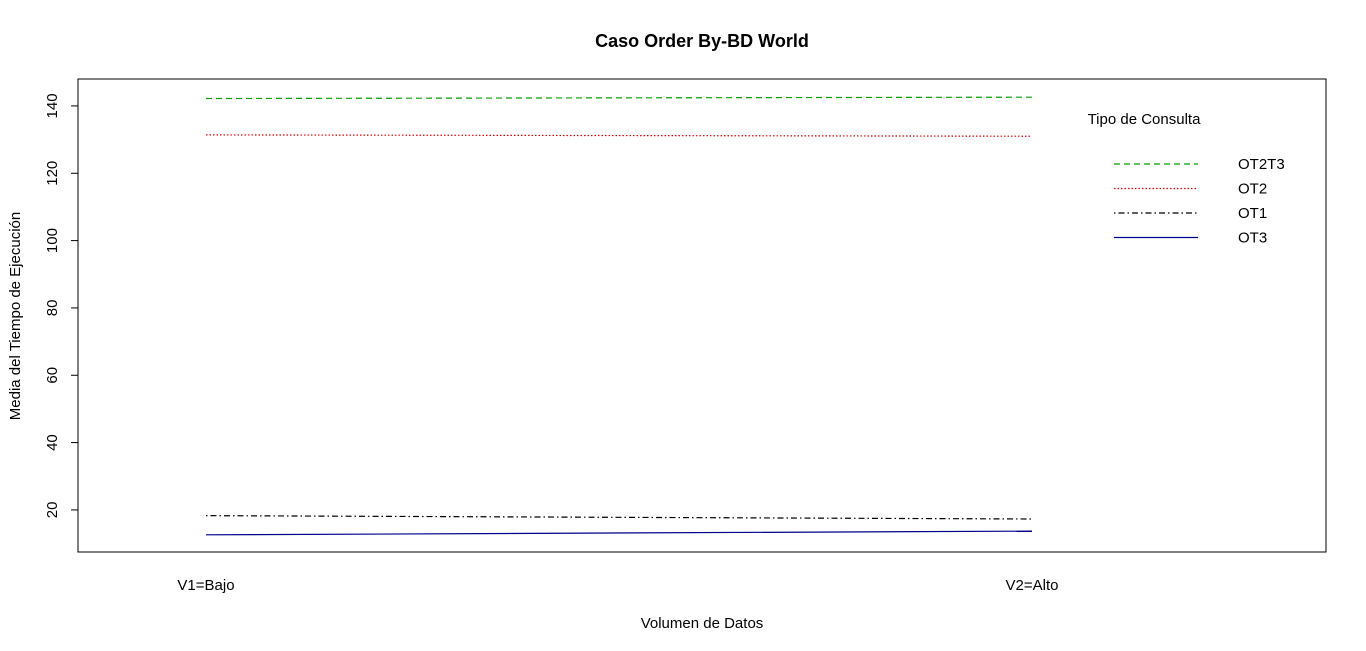 The height and width of the screenshot is (651, 1366). Describe the element at coordinates (52, 173) in the screenshot. I see `y-tick-label: 120` at that location.